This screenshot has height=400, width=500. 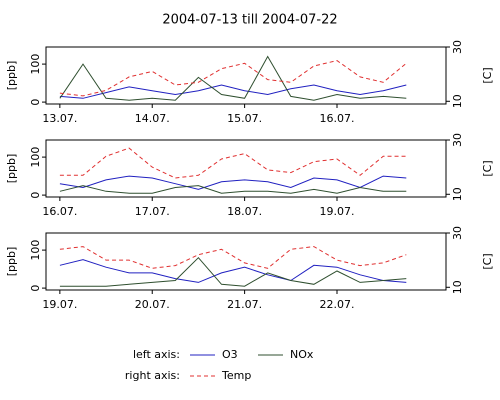 I want to click on legend-left-label: left axis:, so click(x=156, y=354).